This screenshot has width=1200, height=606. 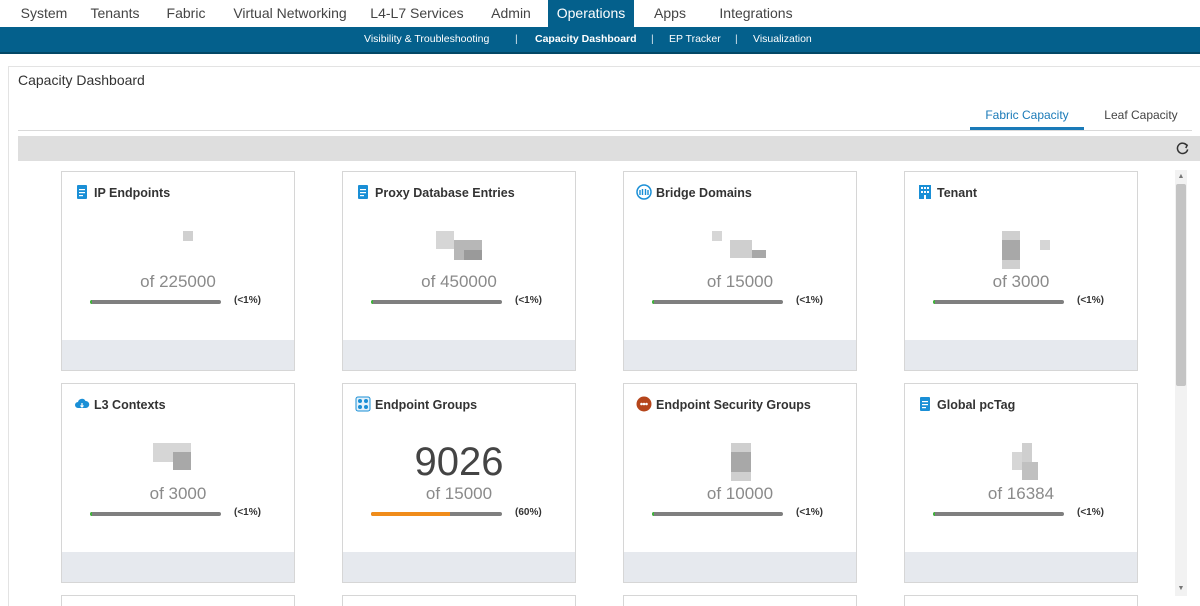 What do you see at coordinates (82, 403) in the screenshot?
I see `cloud-icon` at bounding box center [82, 403].